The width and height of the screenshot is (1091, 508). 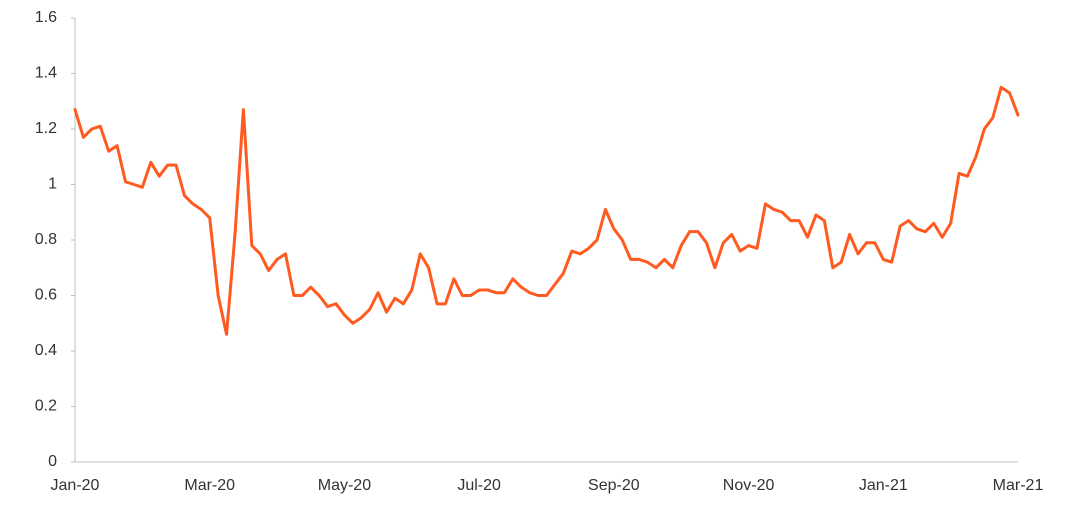 I want to click on y-tick-label: 0.2, so click(x=46, y=406).